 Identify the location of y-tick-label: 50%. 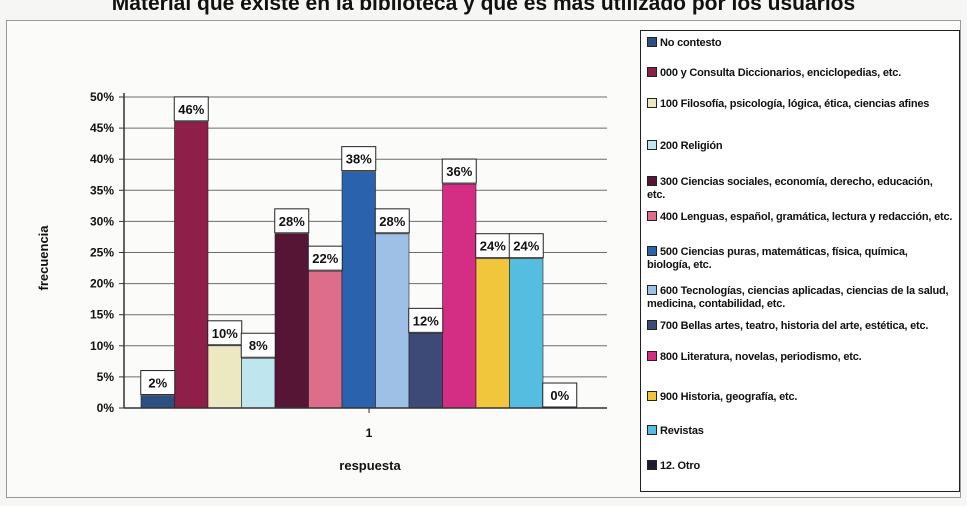
(102, 97).